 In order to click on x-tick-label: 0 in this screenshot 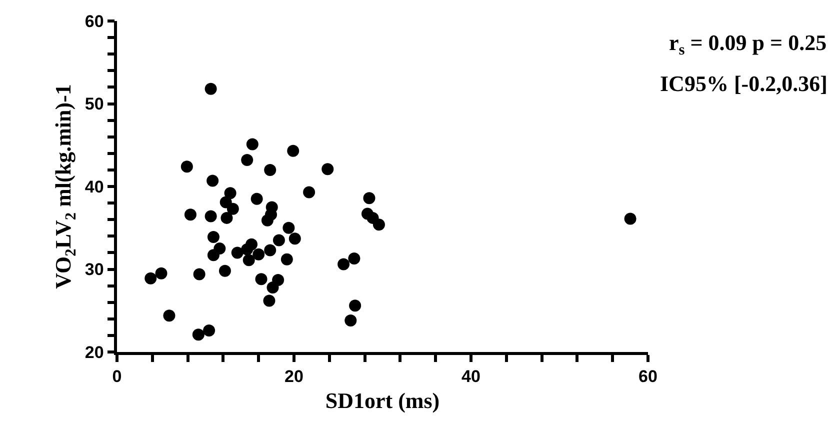, I will do `click(117, 376)`.